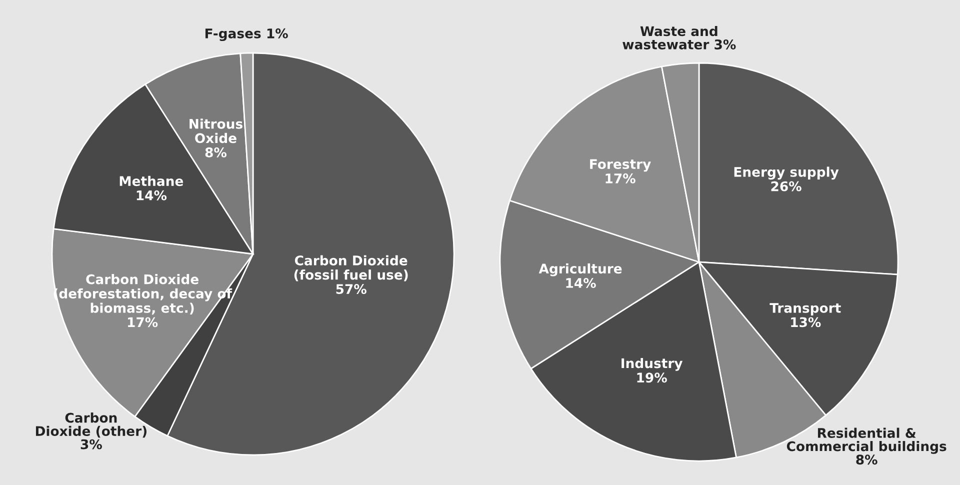 Image resolution: width=960 pixels, height=485 pixels. Describe the element at coordinates (216, 131) in the screenshot. I see `slice-label: Nitrous Oxide` at that location.